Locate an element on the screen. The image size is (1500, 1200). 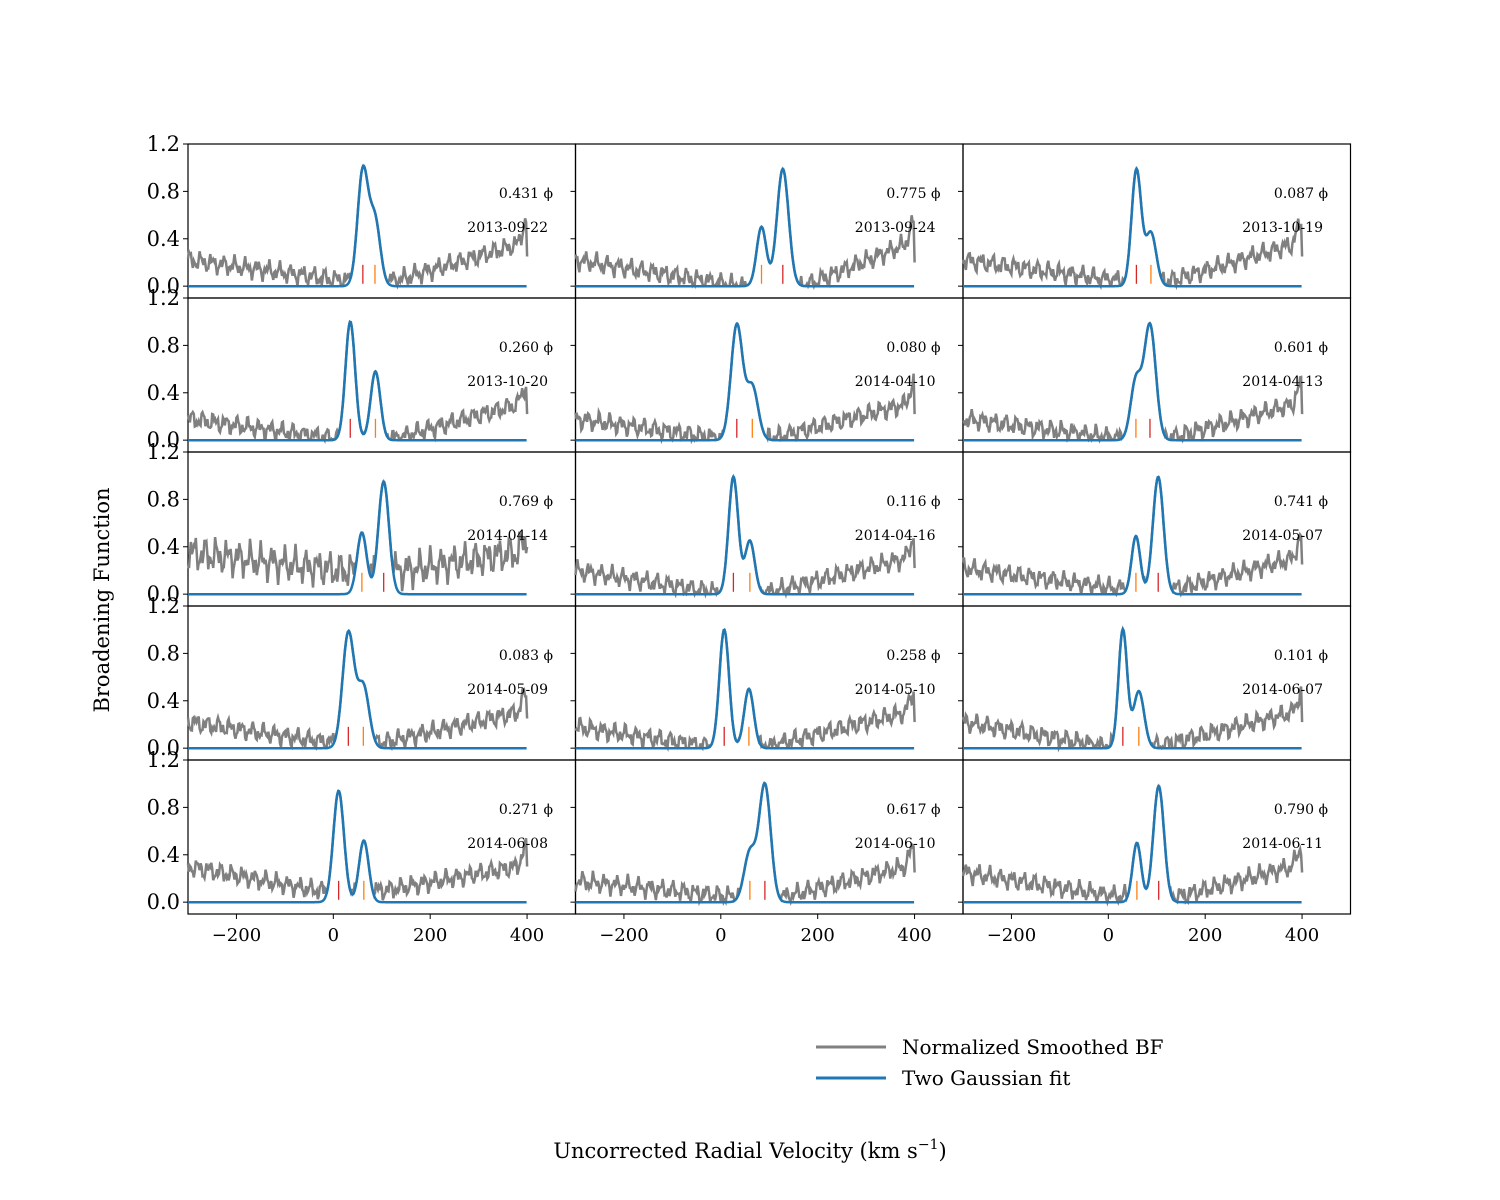
date-label: 2014-05-07 is located at coordinates (1282, 536).